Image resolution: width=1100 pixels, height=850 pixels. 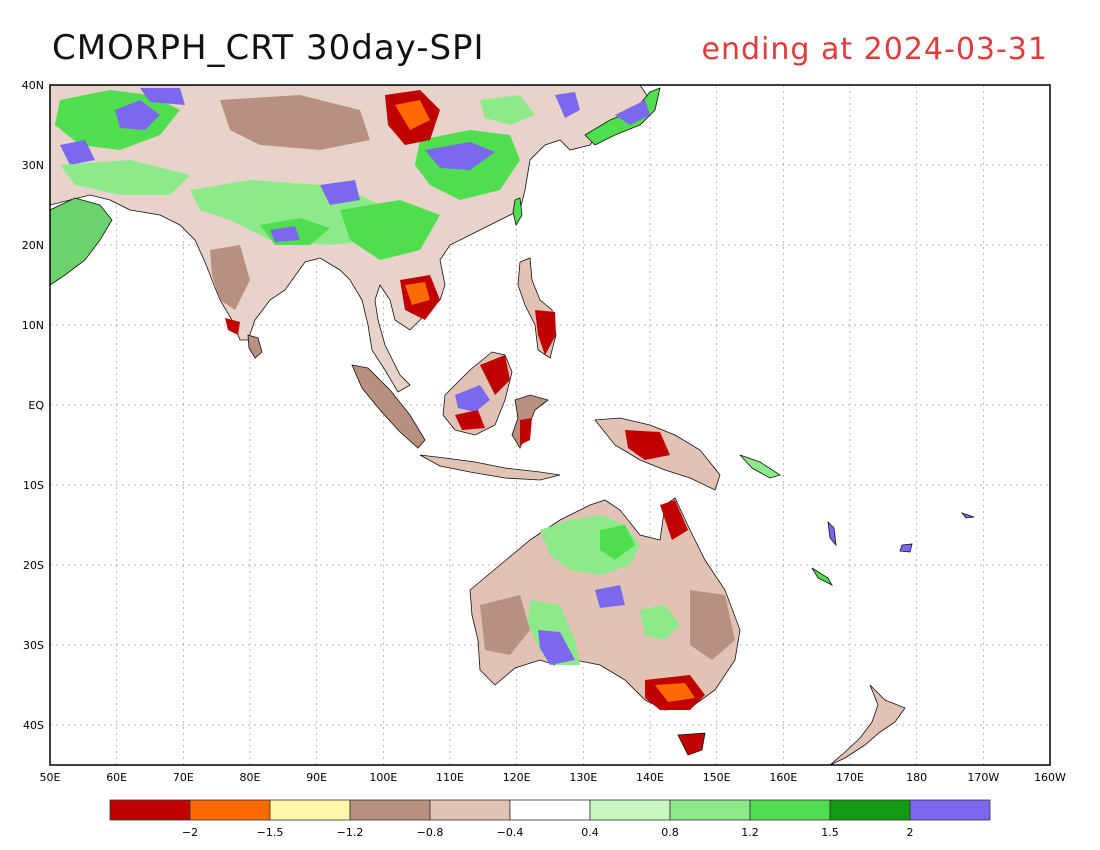 I want to click on lon-tick-label: 160E, so click(x=783, y=777).